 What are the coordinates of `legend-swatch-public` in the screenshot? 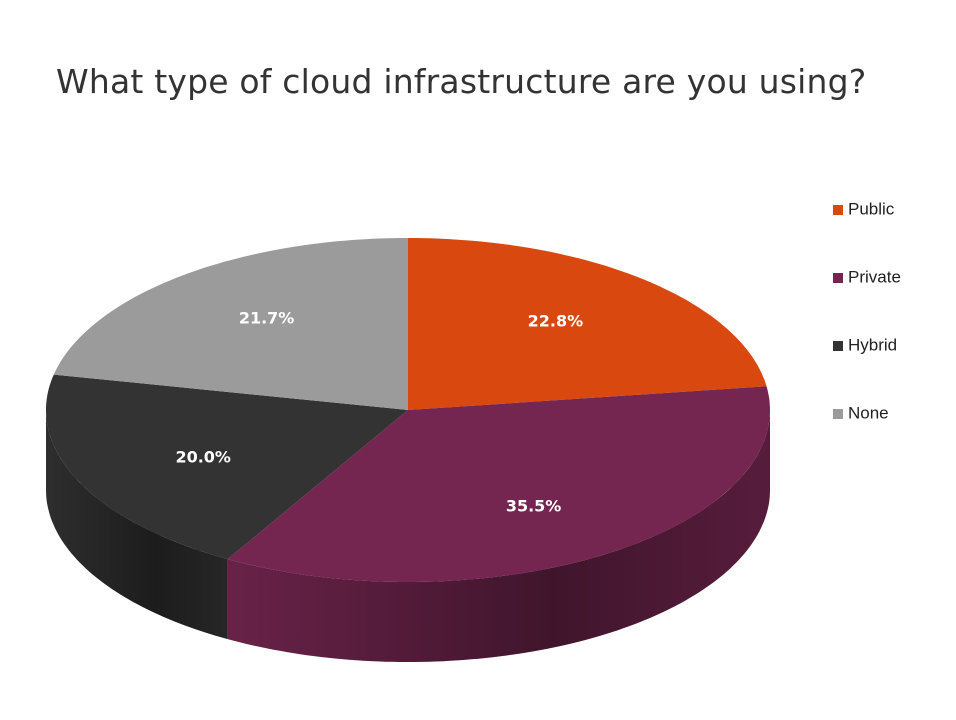 It's located at (838, 210).